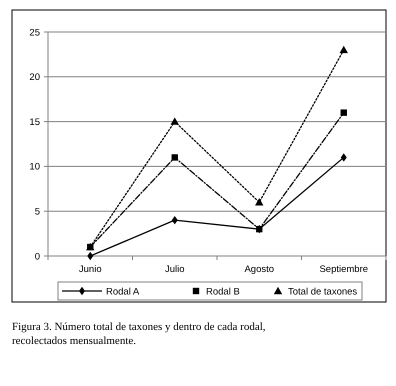 Image resolution: width=396 pixels, height=386 pixels. Describe the element at coordinates (174, 269) in the screenshot. I see `x-tick-label: Julio` at that location.